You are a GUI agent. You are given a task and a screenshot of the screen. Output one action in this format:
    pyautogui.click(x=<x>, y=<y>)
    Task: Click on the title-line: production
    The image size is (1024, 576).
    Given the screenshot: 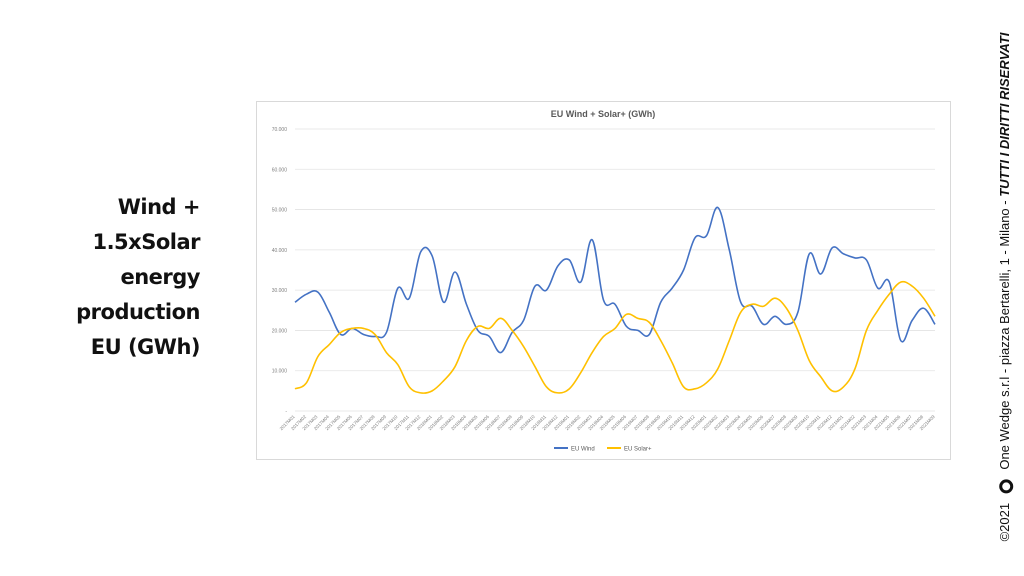 What is the action you would take?
    pyautogui.click(x=138, y=312)
    